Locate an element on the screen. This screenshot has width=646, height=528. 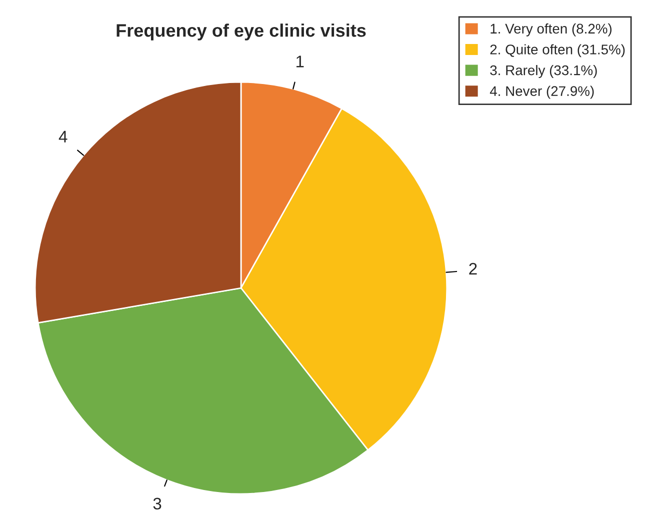
text: 1 is located at coordinates (300, 62).